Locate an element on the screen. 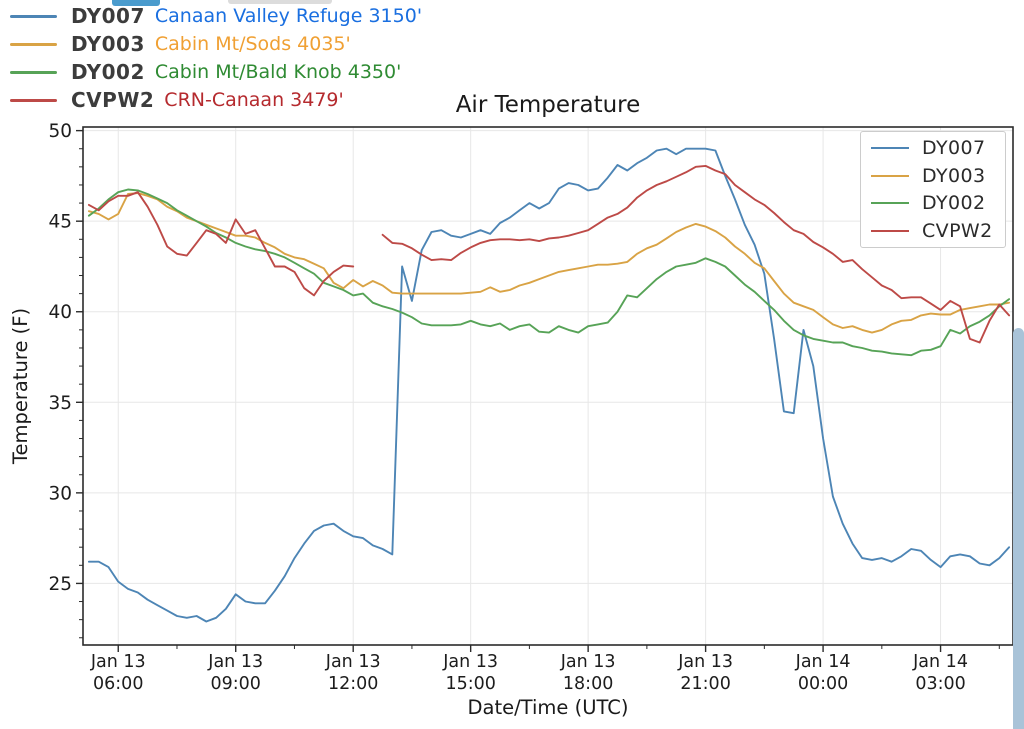  x-tick-label-time: 12:00 is located at coordinates (353, 684).